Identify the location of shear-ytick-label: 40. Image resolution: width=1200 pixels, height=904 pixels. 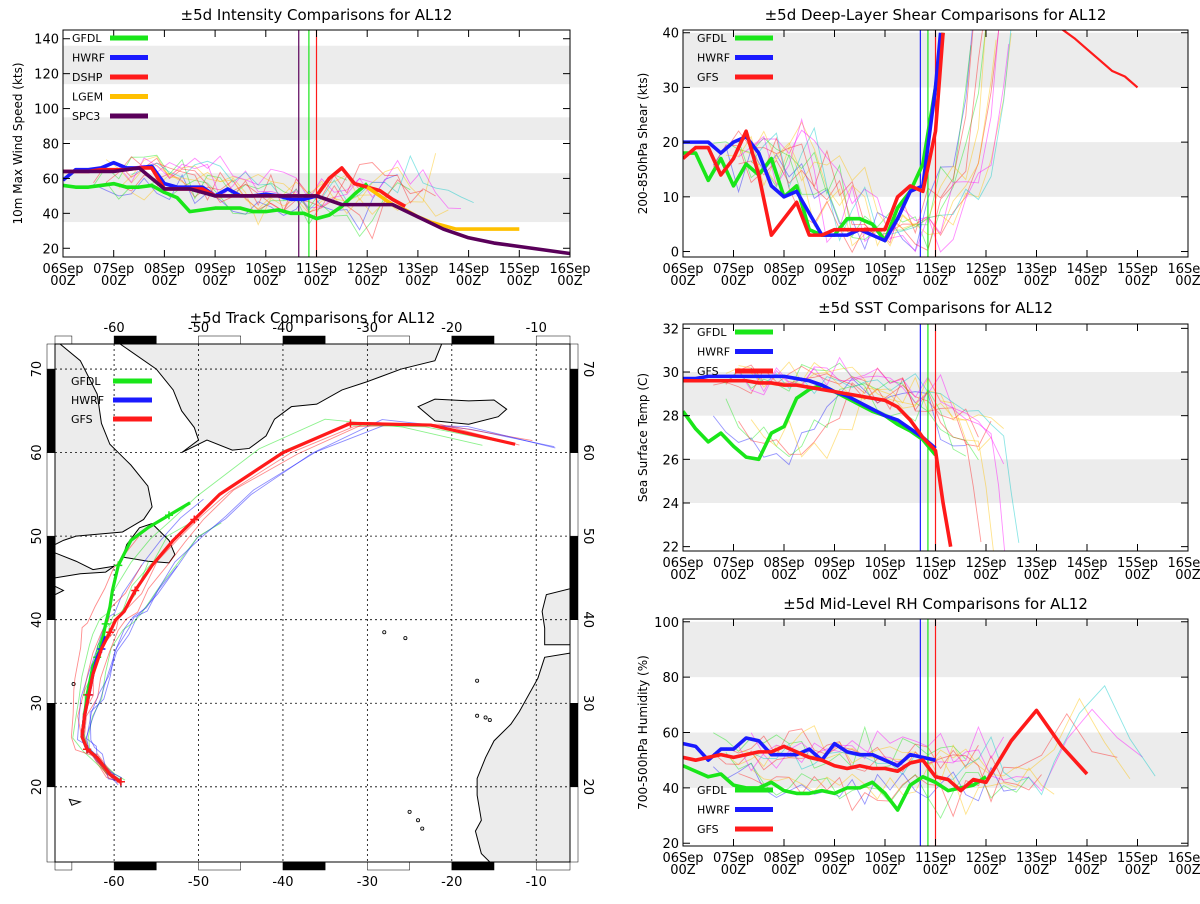
(670, 34).